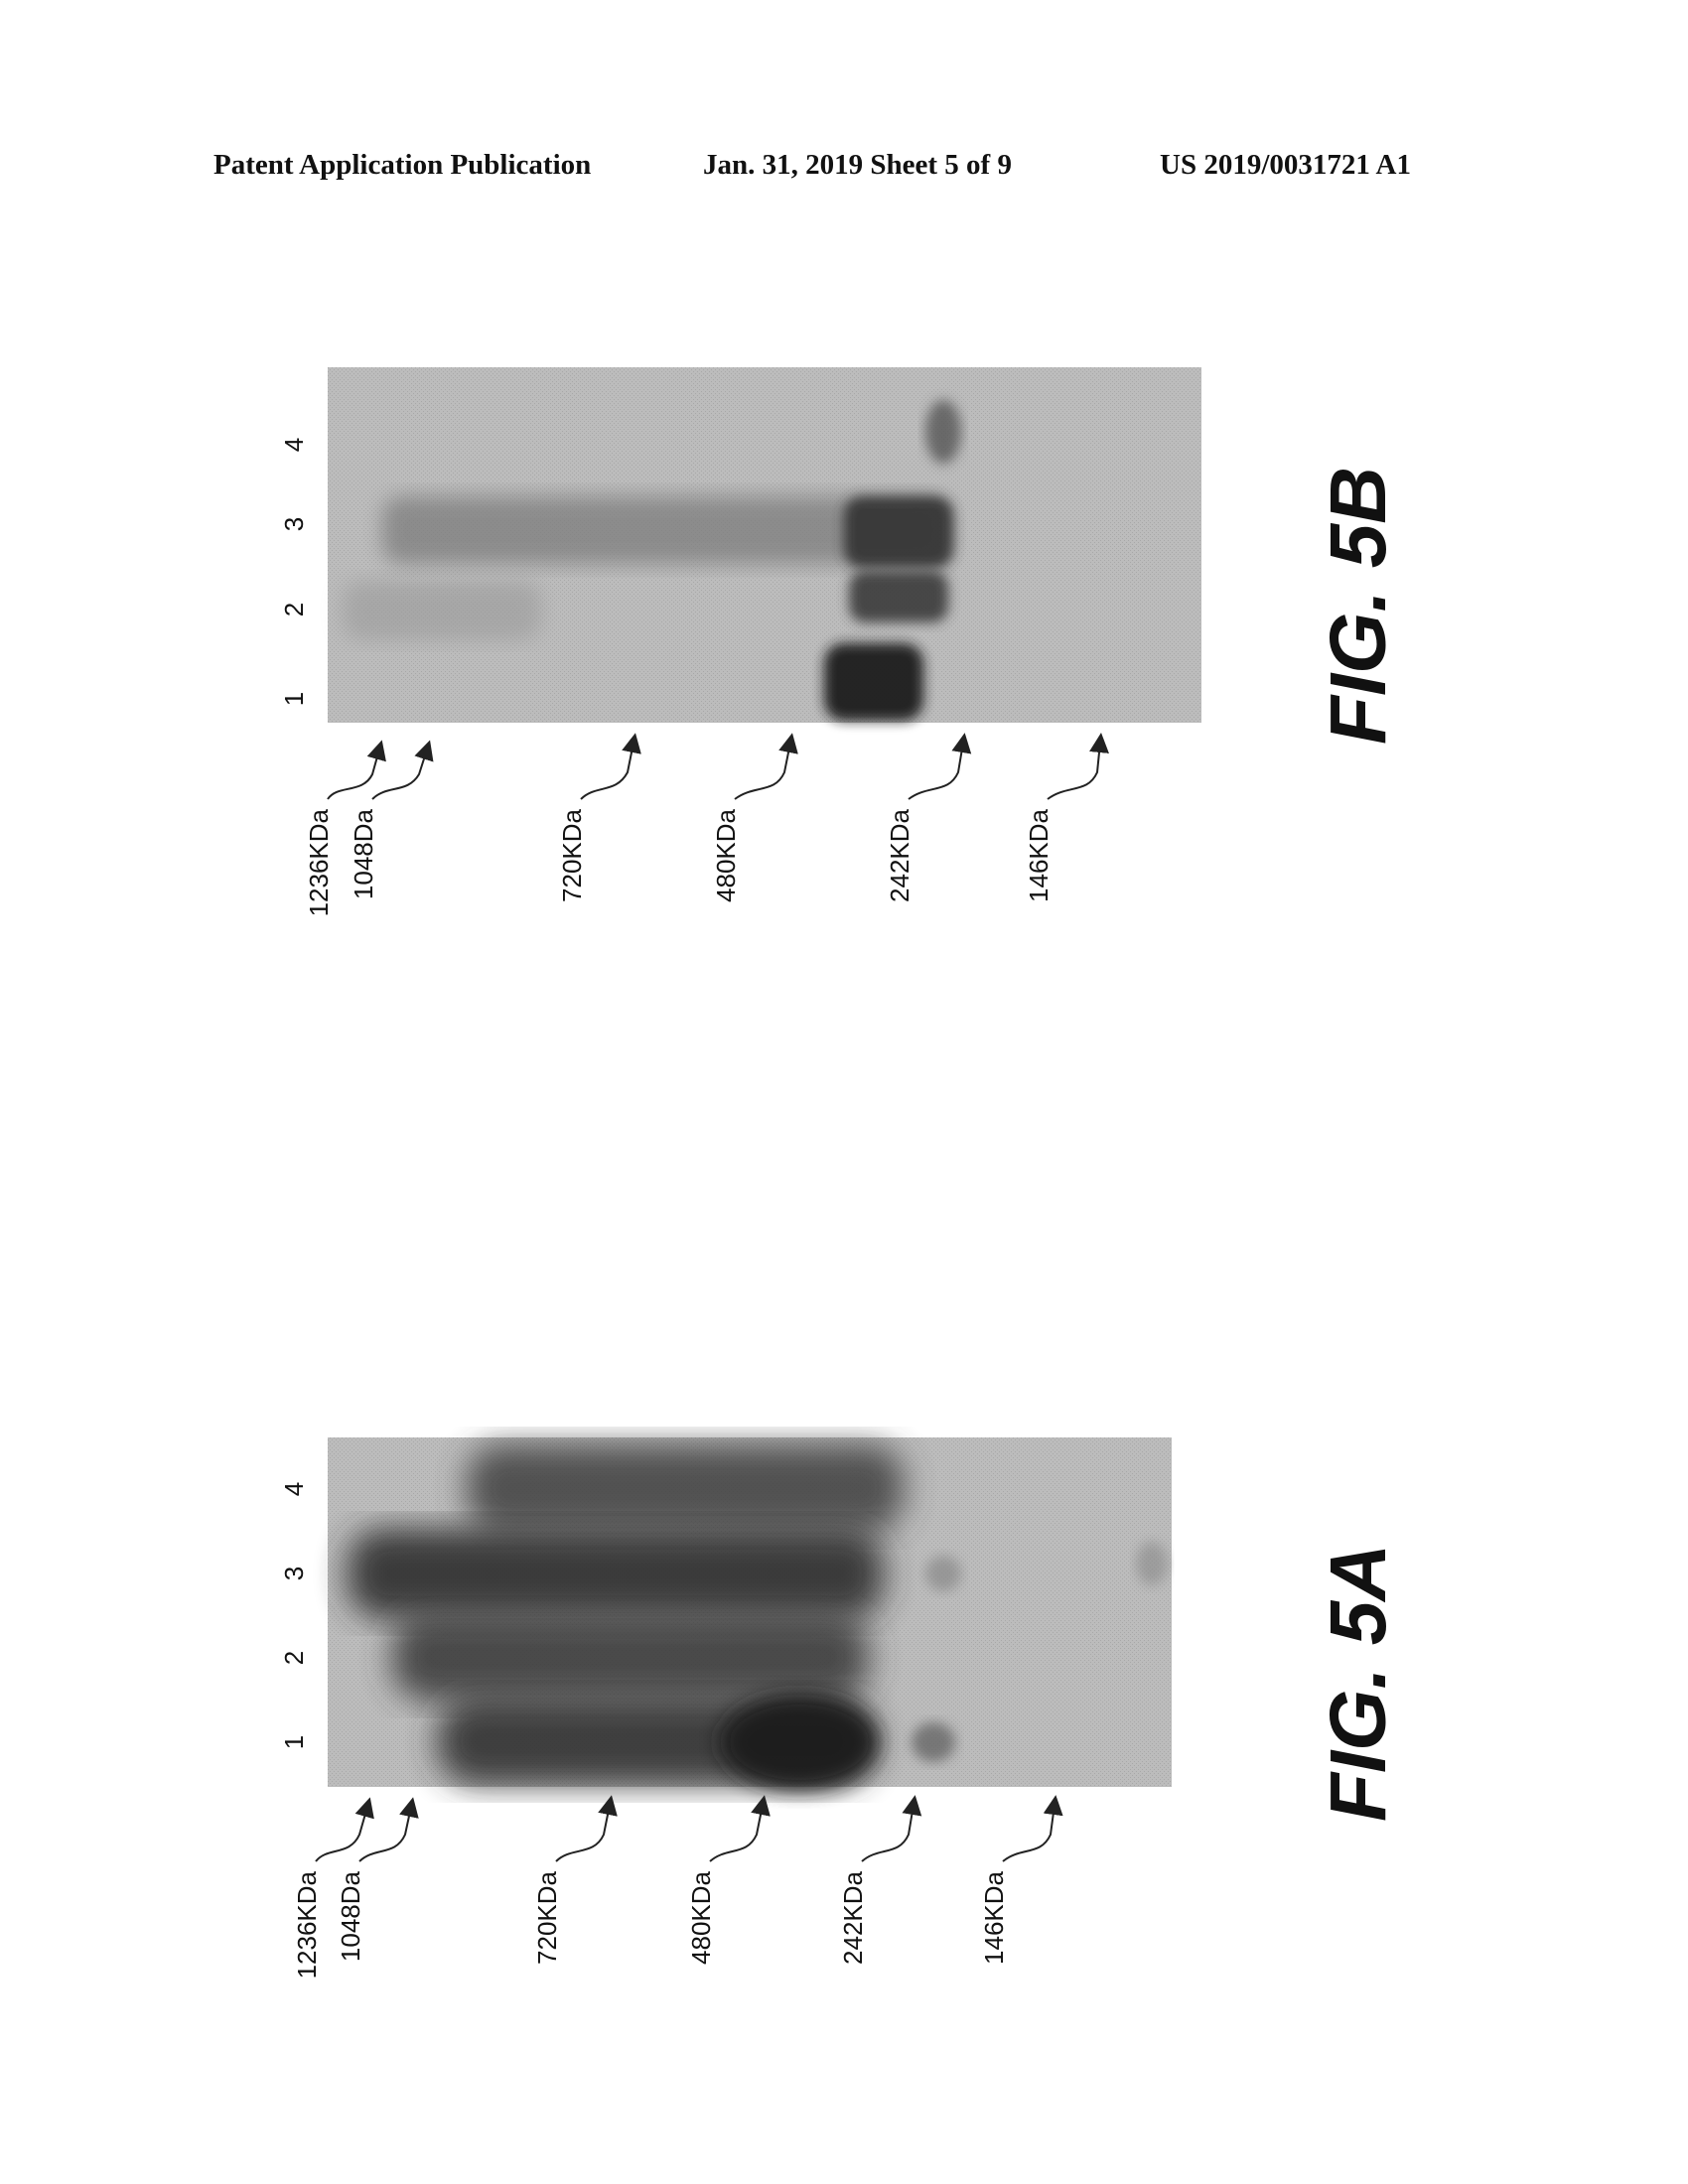 The image size is (1688, 2184). Describe the element at coordinates (873, 682) in the screenshot. I see `band-5b-lane1-strong` at that location.